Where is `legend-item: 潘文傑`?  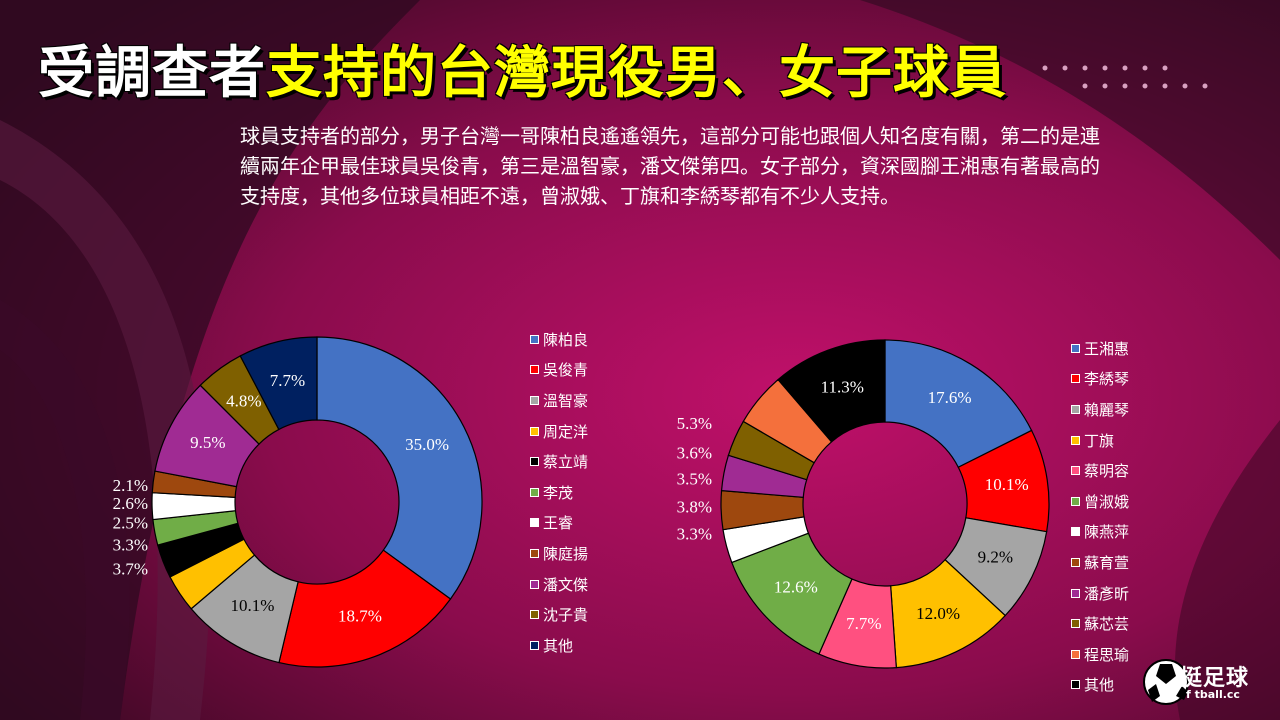 legend-item: 潘文傑 is located at coordinates (559, 584).